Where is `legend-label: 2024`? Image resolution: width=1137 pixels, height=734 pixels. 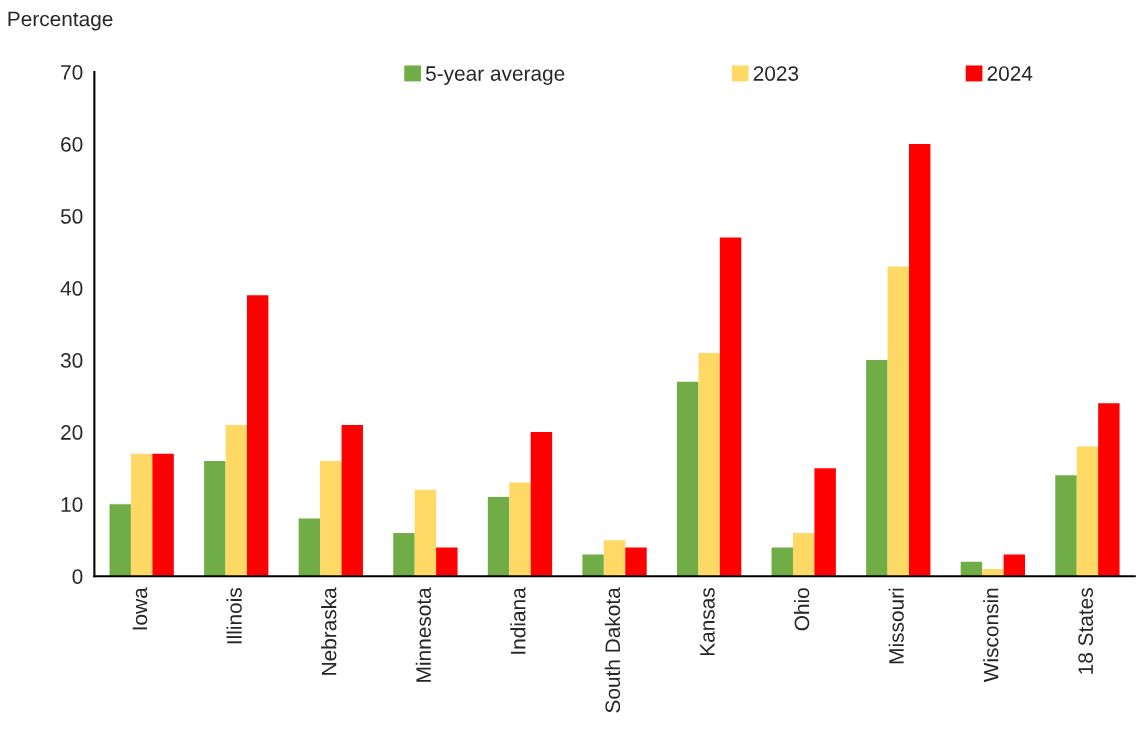 legend-label: 2024 is located at coordinates (1010, 73).